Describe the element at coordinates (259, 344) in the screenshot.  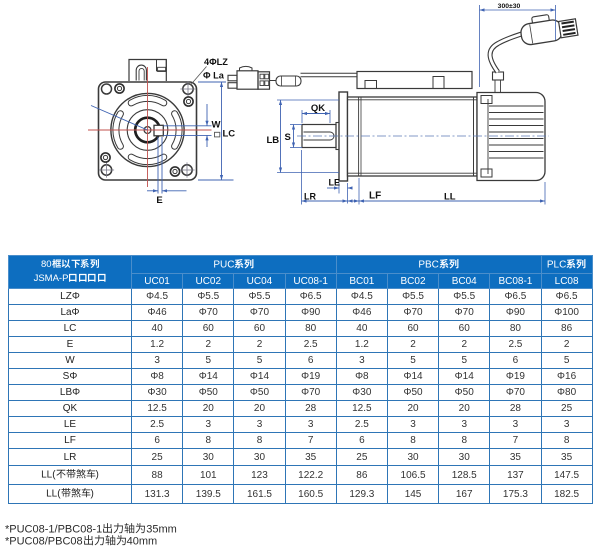
I see `spec-cell-UC04-E: 2` at that location.